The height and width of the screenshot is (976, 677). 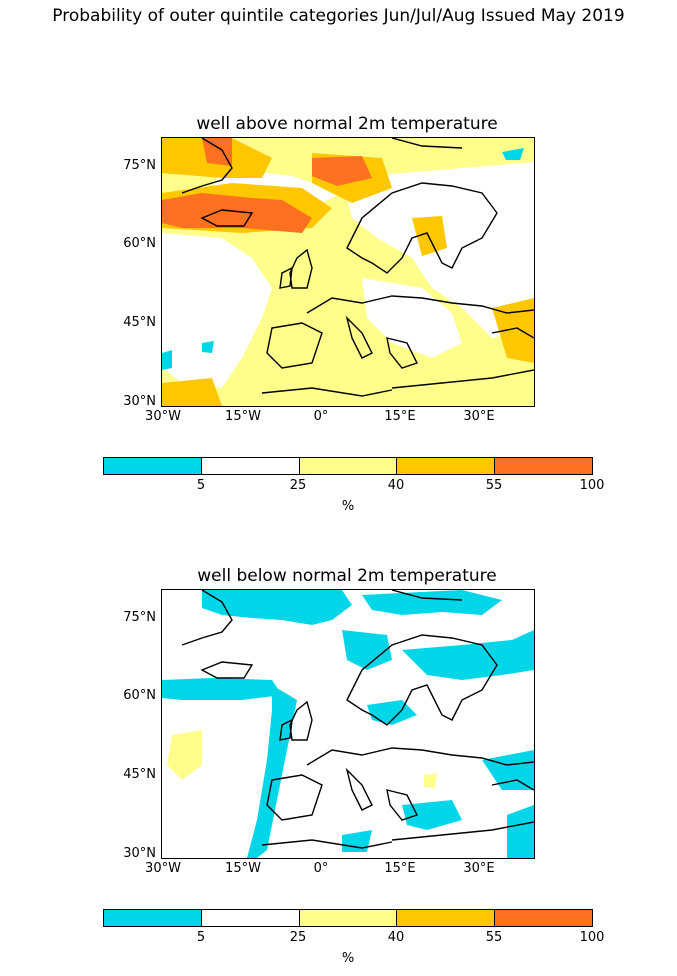 I want to click on colorbar-seg-cyan, so click(x=153, y=466).